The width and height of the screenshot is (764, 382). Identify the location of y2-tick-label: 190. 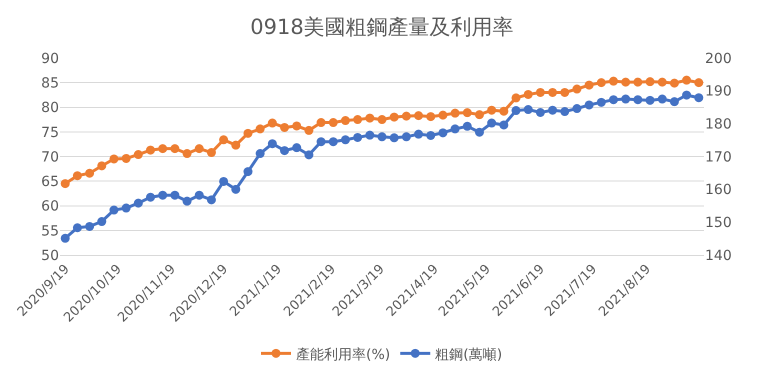
(718, 92).